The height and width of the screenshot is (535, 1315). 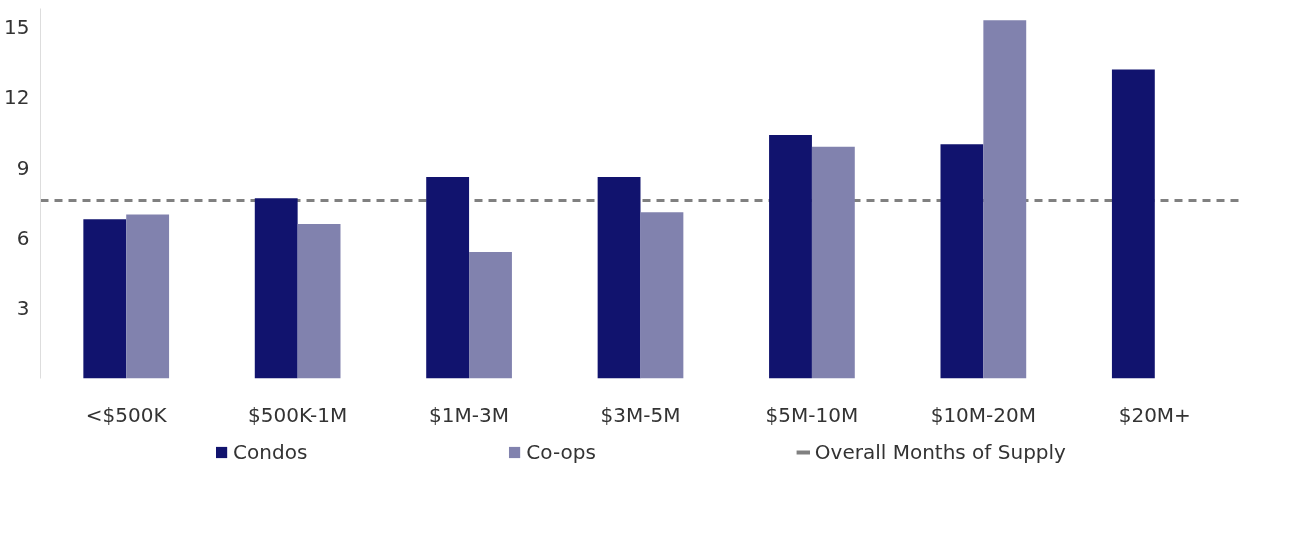 What do you see at coordinates (23, 308) in the screenshot?
I see `y-tick-label: 3` at bounding box center [23, 308].